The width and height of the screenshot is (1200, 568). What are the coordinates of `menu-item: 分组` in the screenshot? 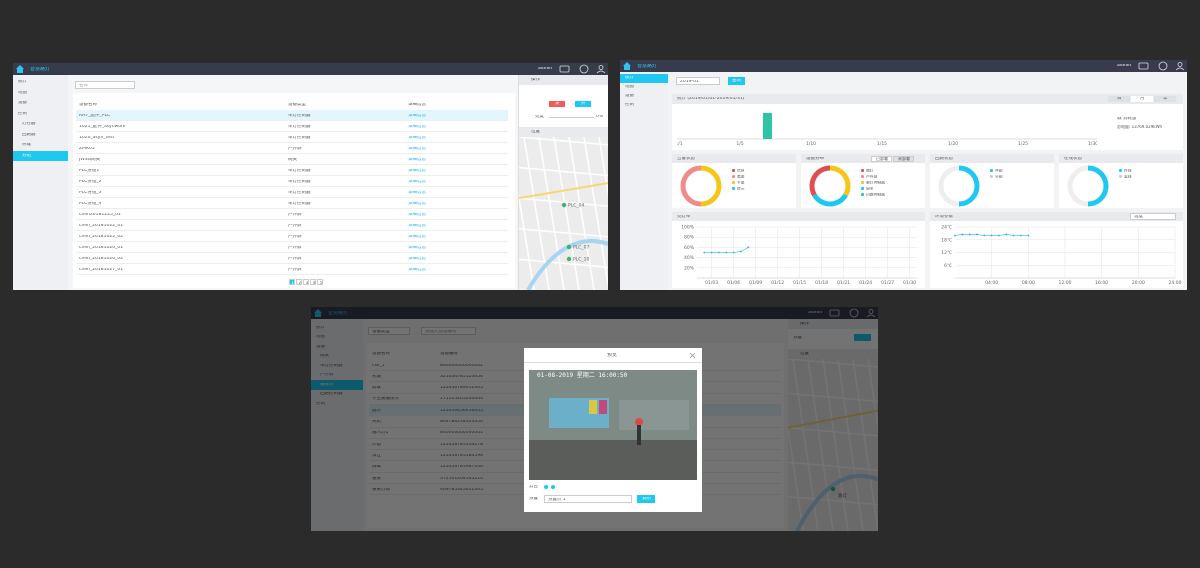 It's located at (40, 155).